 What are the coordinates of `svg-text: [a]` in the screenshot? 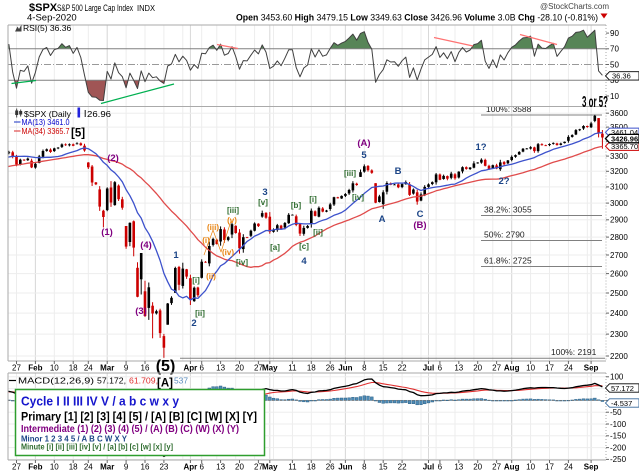 It's located at (275, 247).